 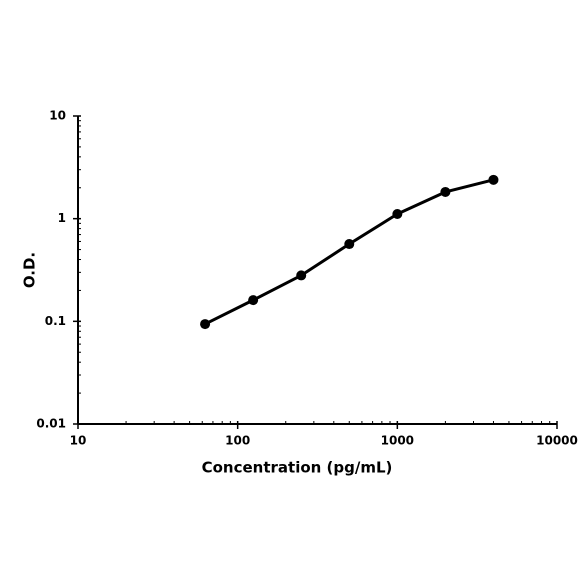 What do you see at coordinates (30, 270) in the screenshot?
I see `y-axis-title: O.D.` at bounding box center [30, 270].